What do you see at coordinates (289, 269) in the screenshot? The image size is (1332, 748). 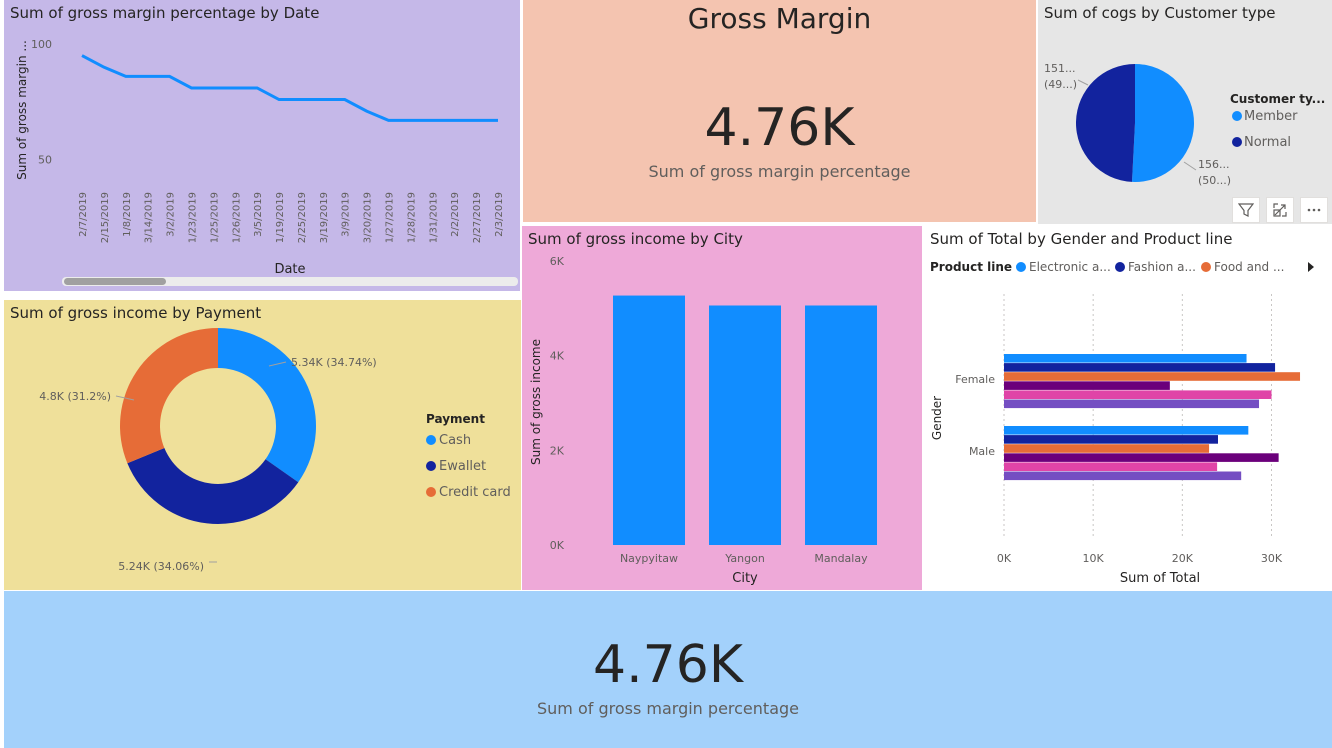 I see `line-x-axis-title: Date` at bounding box center [289, 269].